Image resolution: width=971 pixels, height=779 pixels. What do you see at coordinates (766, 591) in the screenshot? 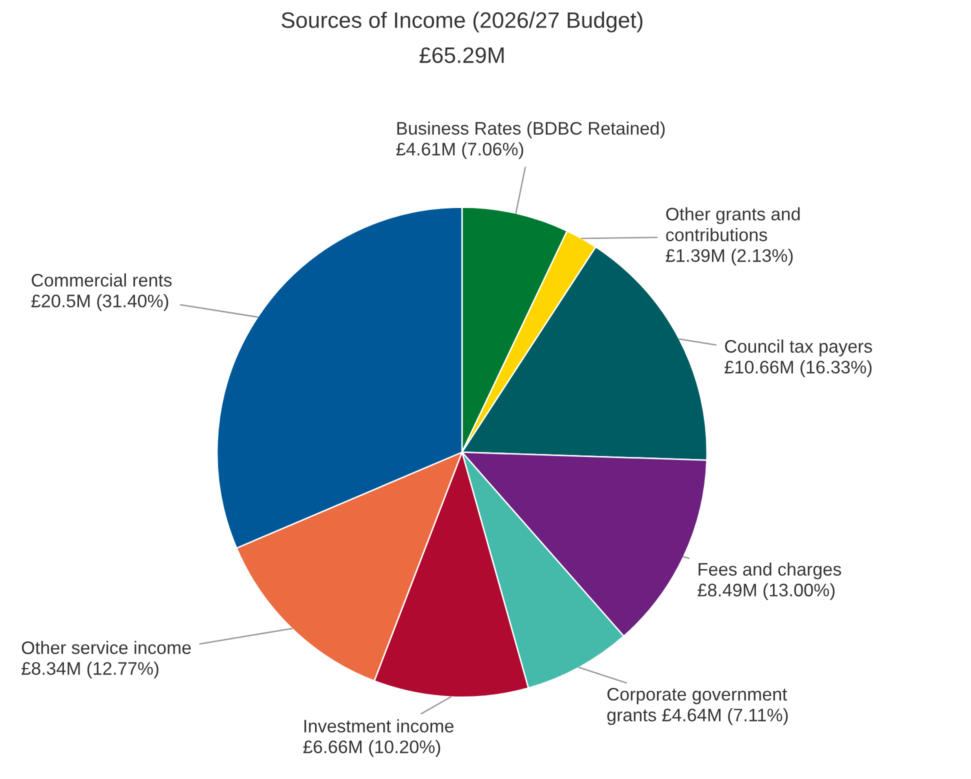
I see `data-label: £8.49M (13.00%)` at bounding box center [766, 591].